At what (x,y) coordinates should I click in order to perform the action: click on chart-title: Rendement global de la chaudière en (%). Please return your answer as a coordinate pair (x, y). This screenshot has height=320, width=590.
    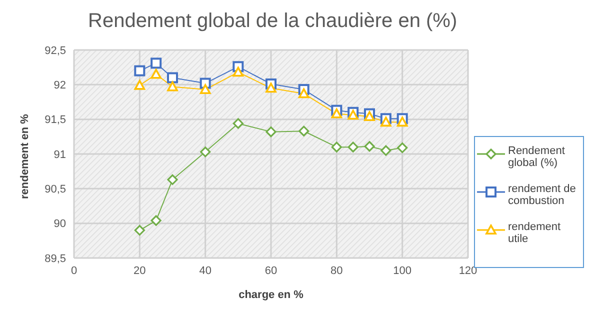
    Looking at the image, I should click on (273, 21).